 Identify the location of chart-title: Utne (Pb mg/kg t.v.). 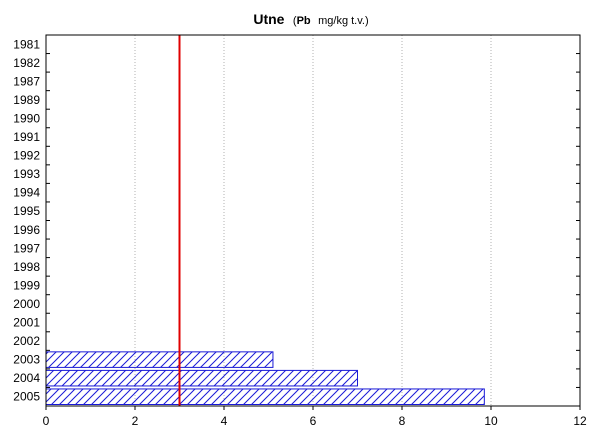
(310, 19).